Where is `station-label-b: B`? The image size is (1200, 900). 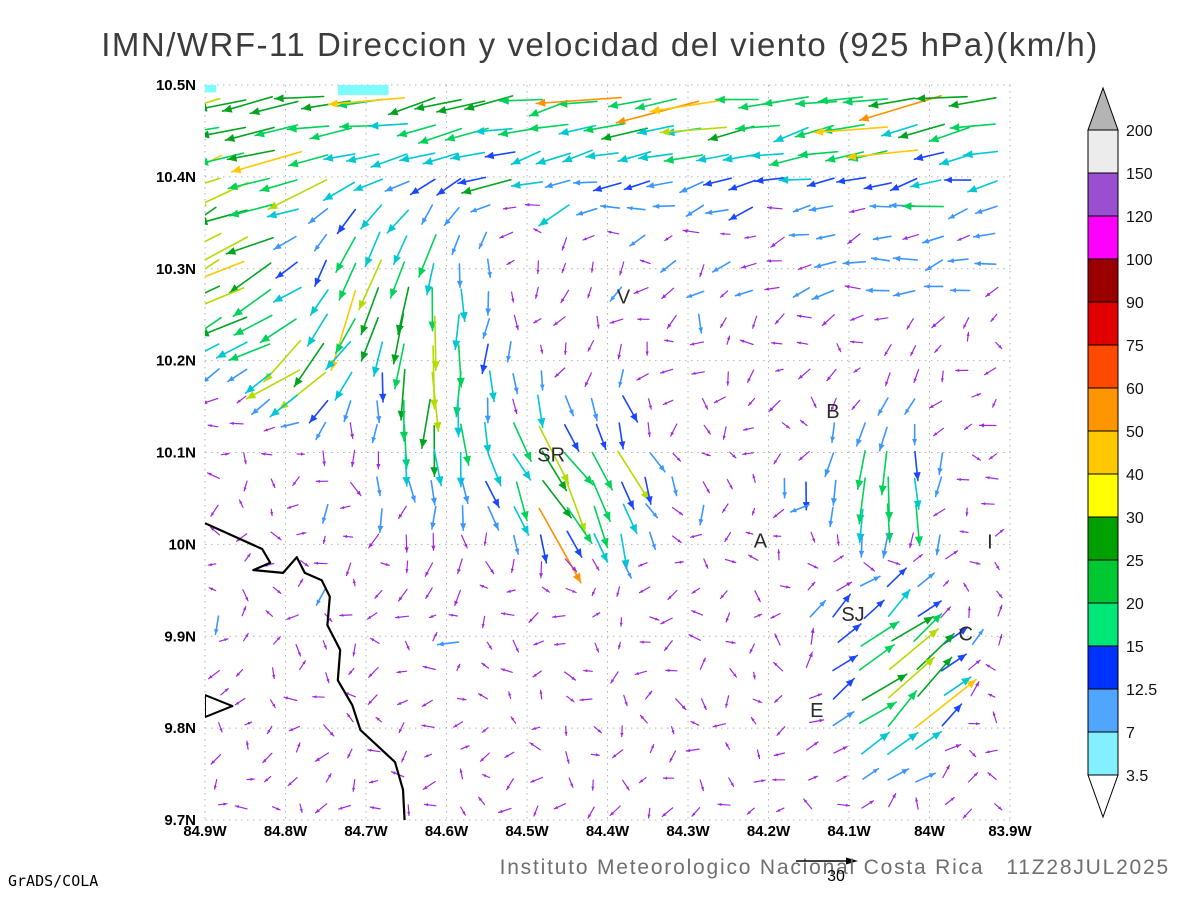
station-label-b: B is located at coordinates (832, 412).